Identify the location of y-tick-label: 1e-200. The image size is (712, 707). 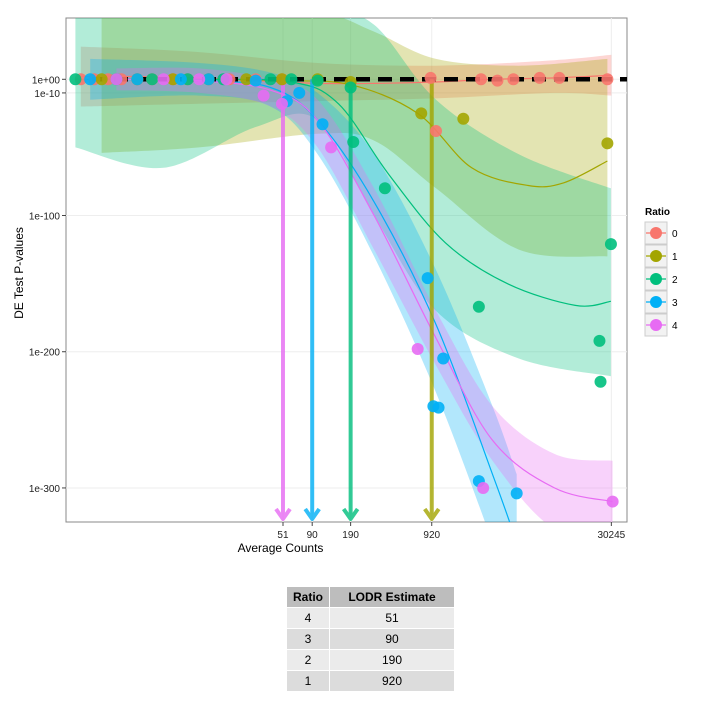
(45, 353).